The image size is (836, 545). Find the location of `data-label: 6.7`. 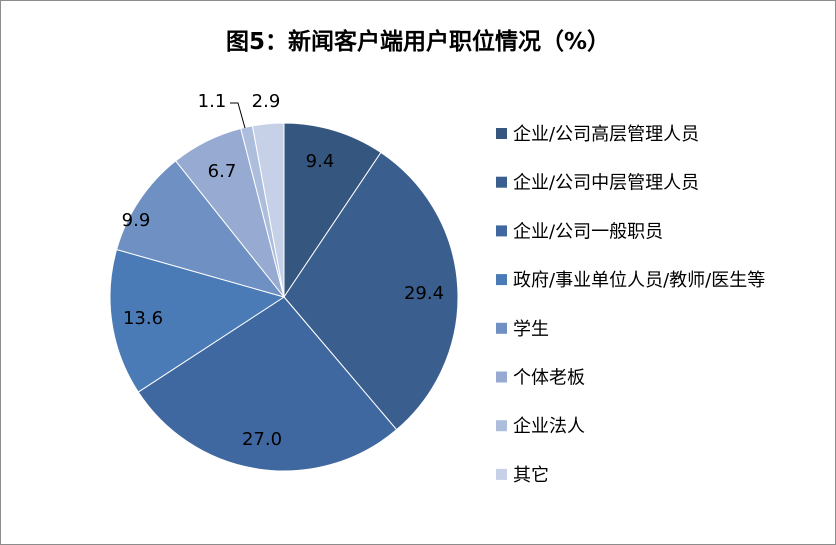

data-label: 6.7 is located at coordinates (222, 171).